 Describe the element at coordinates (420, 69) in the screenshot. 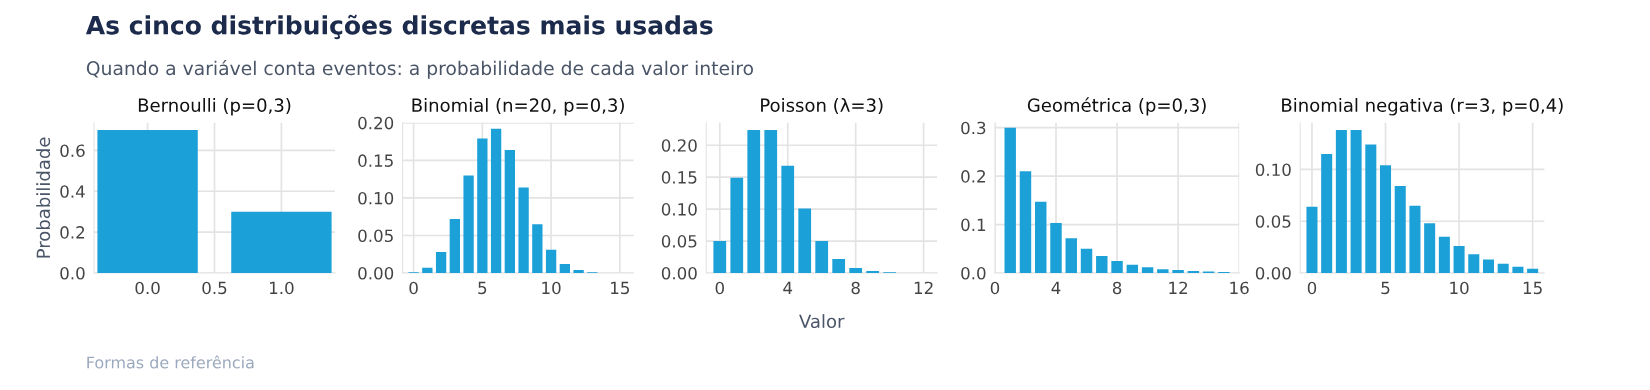

I see `text: Quando a variável conta eventos: a probabilidade de cada valor inteiro` at that location.